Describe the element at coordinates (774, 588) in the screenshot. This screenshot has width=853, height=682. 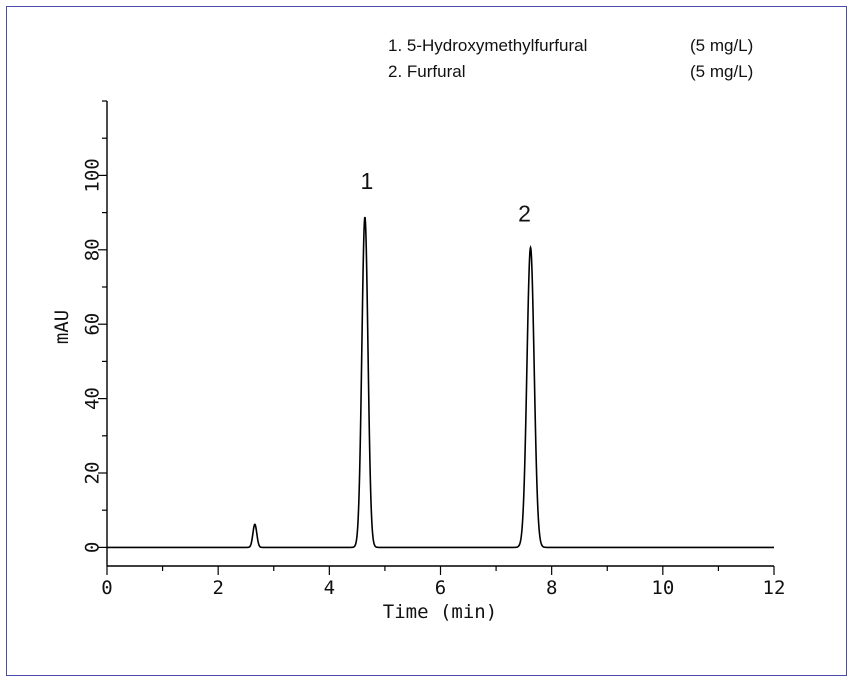
I see `x-tick-label: 12` at that location.